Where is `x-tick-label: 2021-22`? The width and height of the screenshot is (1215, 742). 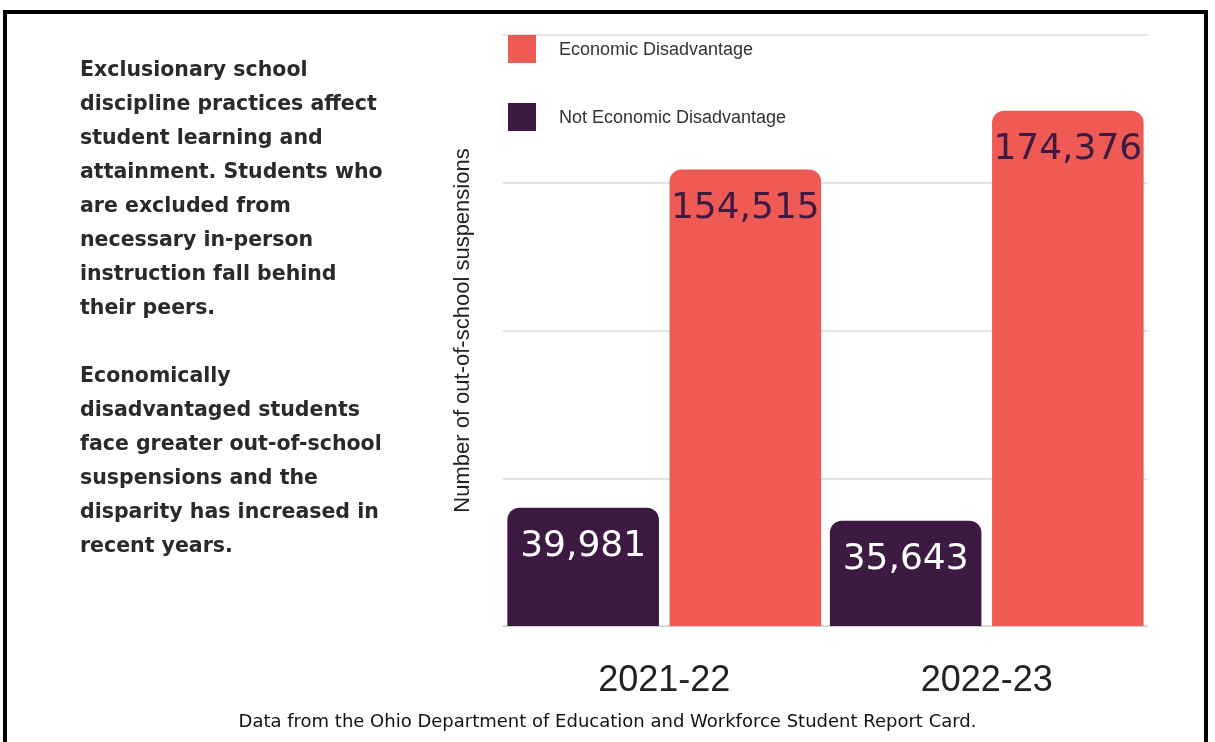 x-tick-label: 2021-22 is located at coordinates (664, 678).